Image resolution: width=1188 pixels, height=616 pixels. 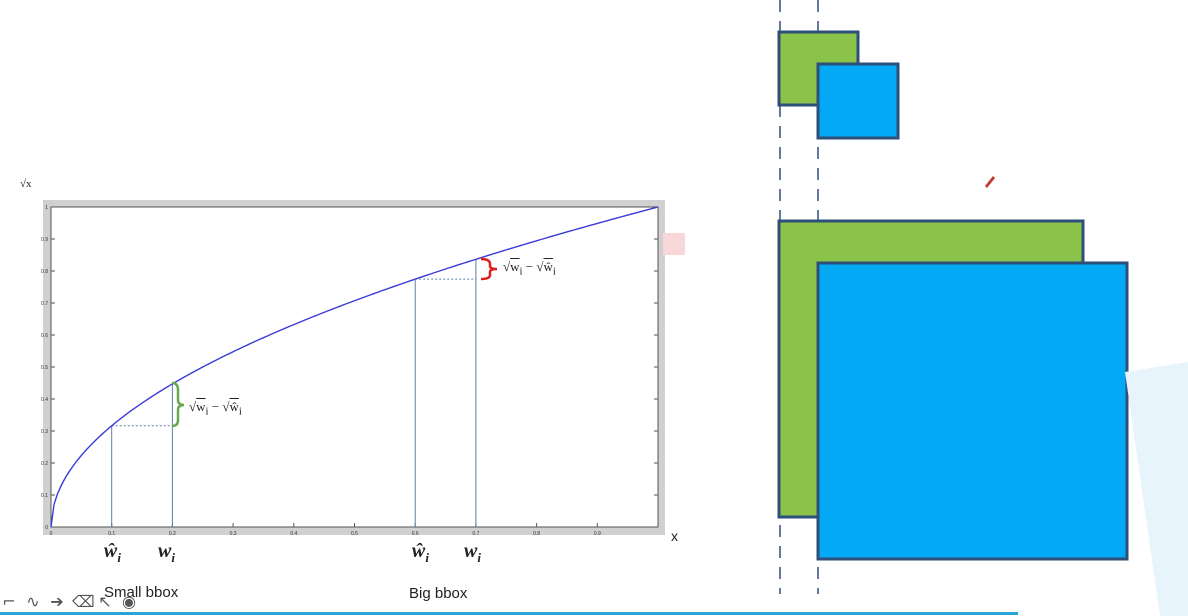 I want to click on green-formula: √wi − √ŵi, so click(x=215, y=408).